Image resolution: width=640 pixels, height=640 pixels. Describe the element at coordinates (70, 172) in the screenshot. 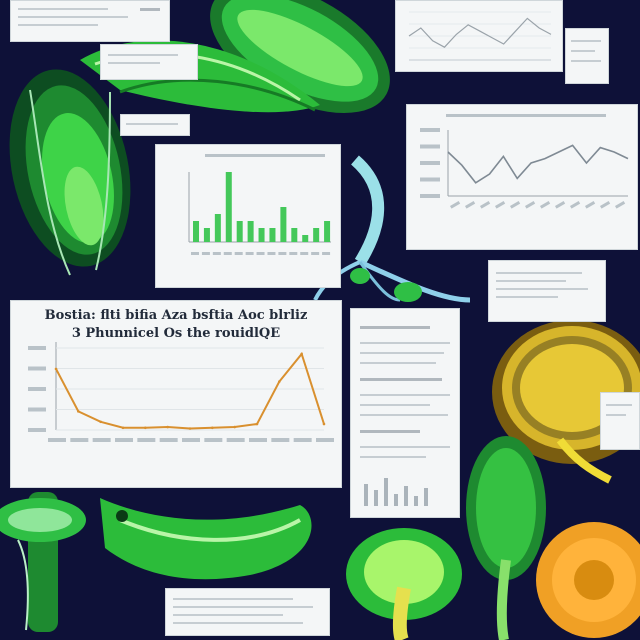

I see `pod-illustration` at that location.